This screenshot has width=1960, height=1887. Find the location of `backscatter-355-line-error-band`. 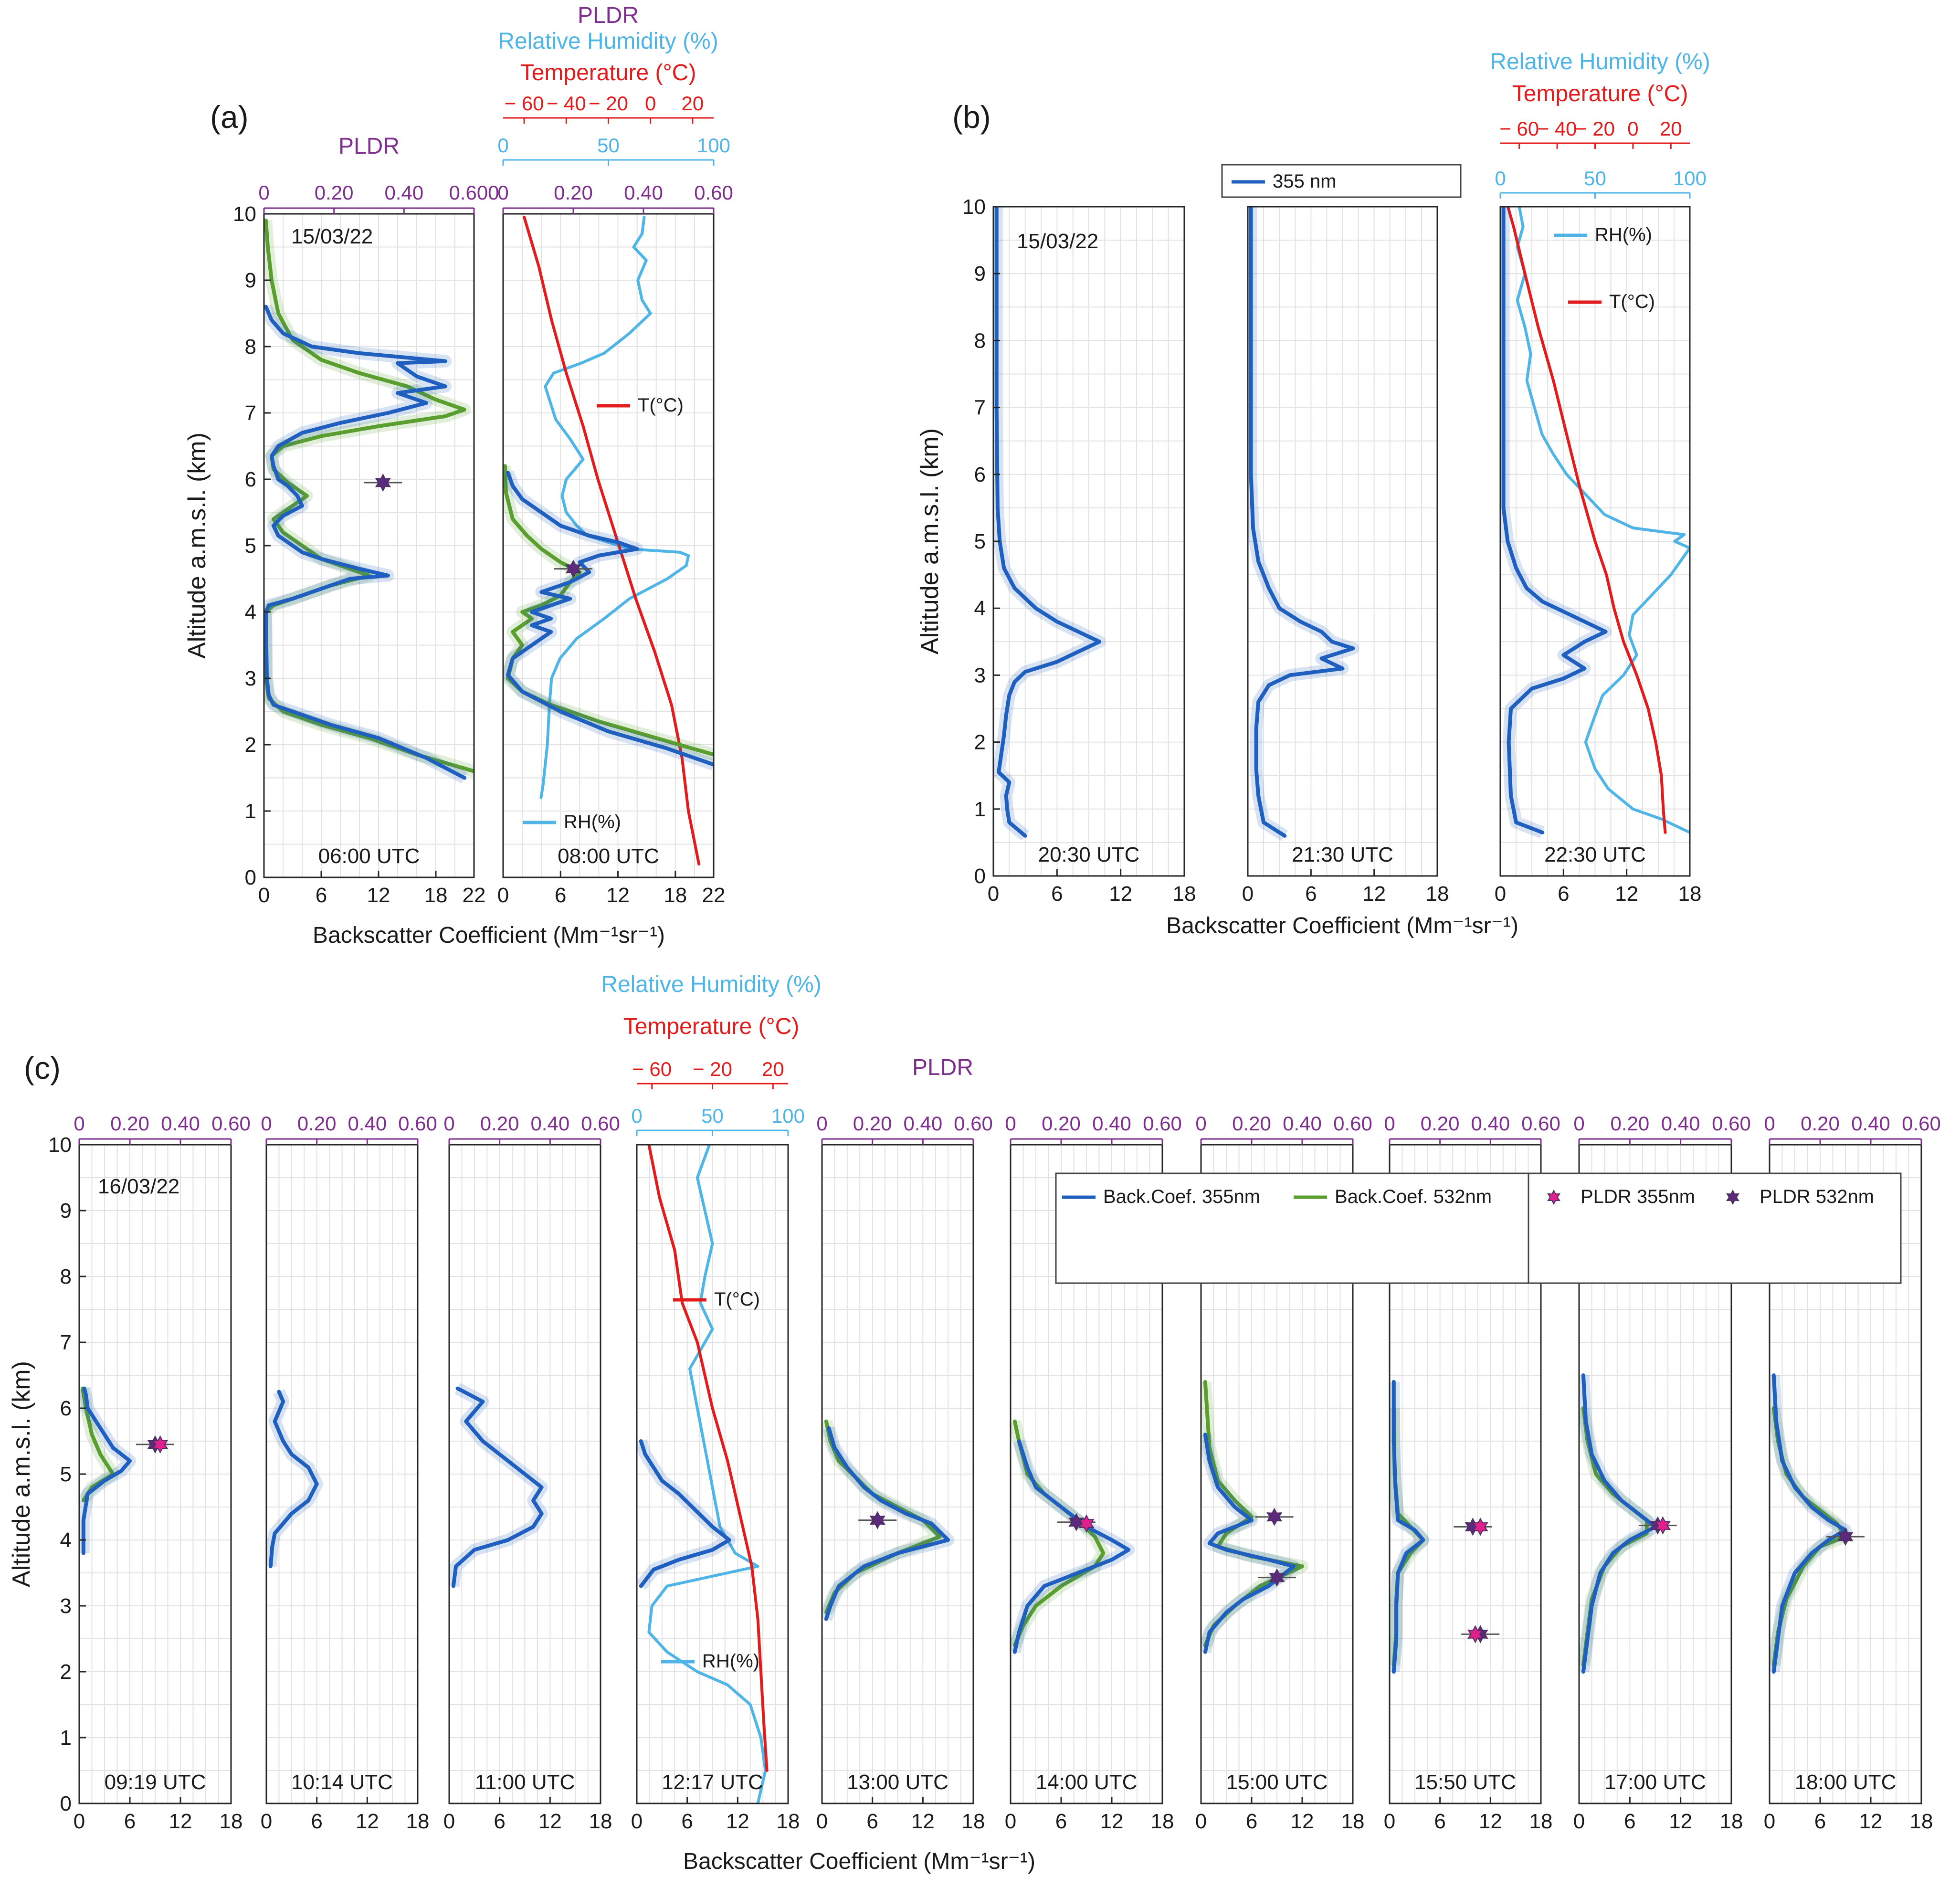

backscatter-355-line-error-band is located at coordinates (1303, 524).